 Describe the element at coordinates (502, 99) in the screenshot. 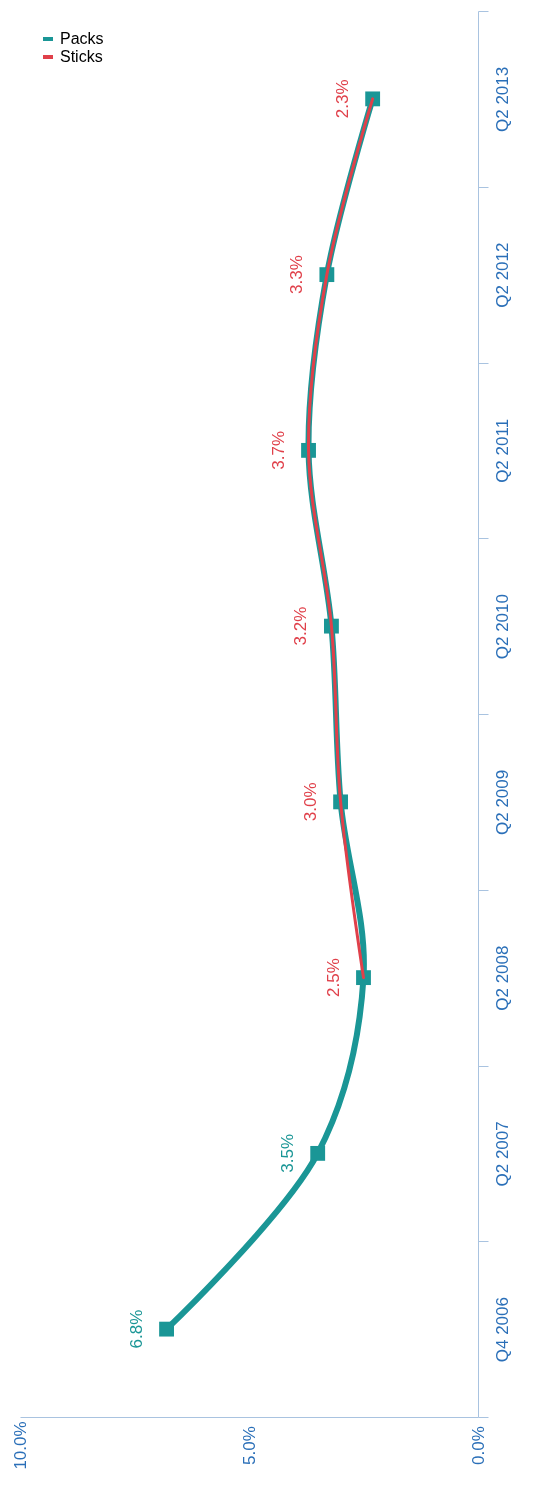

I see `y-tick-label: Q2 2013` at that location.